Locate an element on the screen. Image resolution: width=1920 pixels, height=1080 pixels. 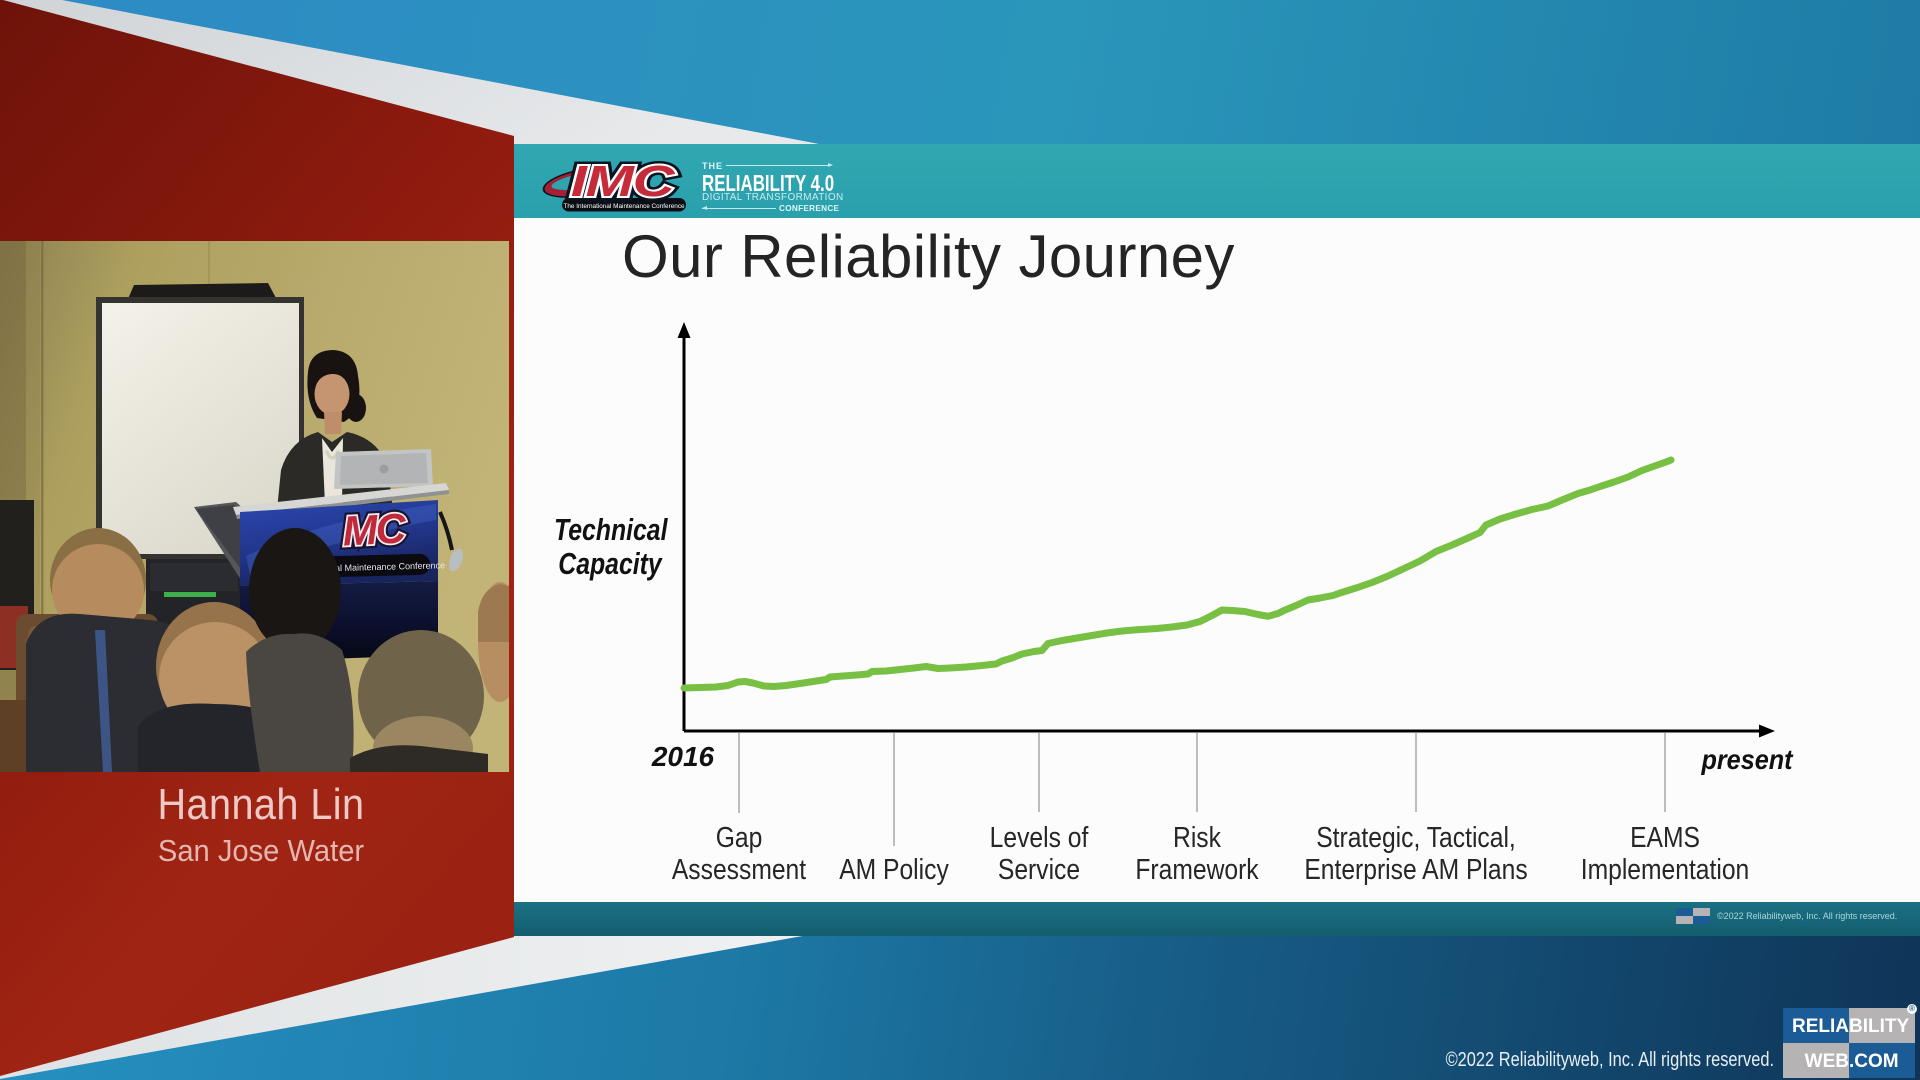
svg-text: IMC is located at coordinates (623, 180).